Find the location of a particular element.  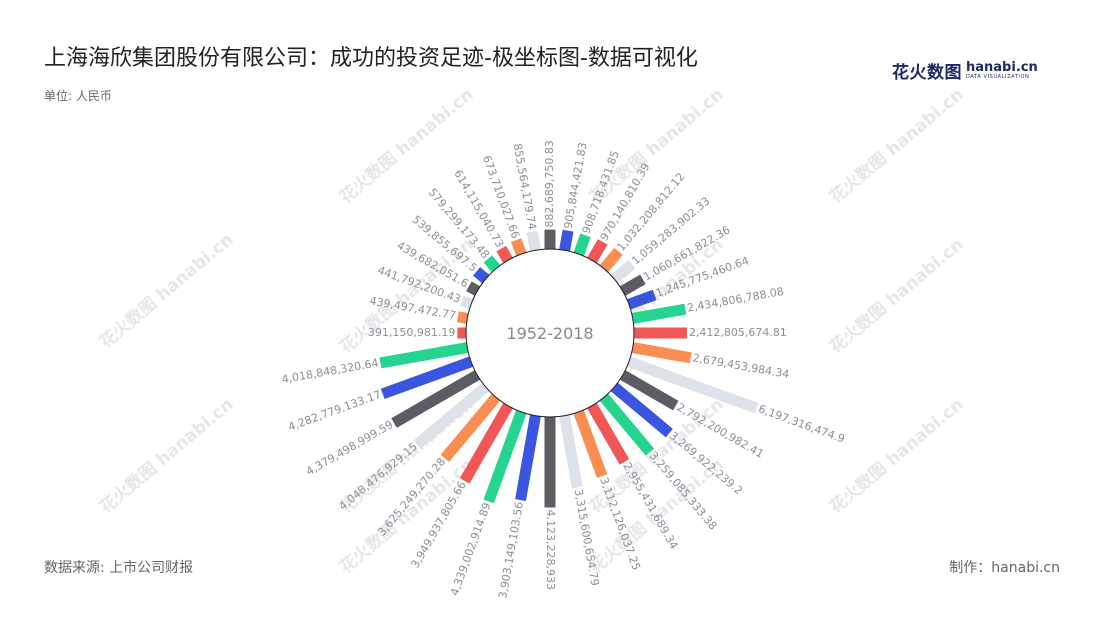

center-label: 1952-2018 is located at coordinates (549, 333).